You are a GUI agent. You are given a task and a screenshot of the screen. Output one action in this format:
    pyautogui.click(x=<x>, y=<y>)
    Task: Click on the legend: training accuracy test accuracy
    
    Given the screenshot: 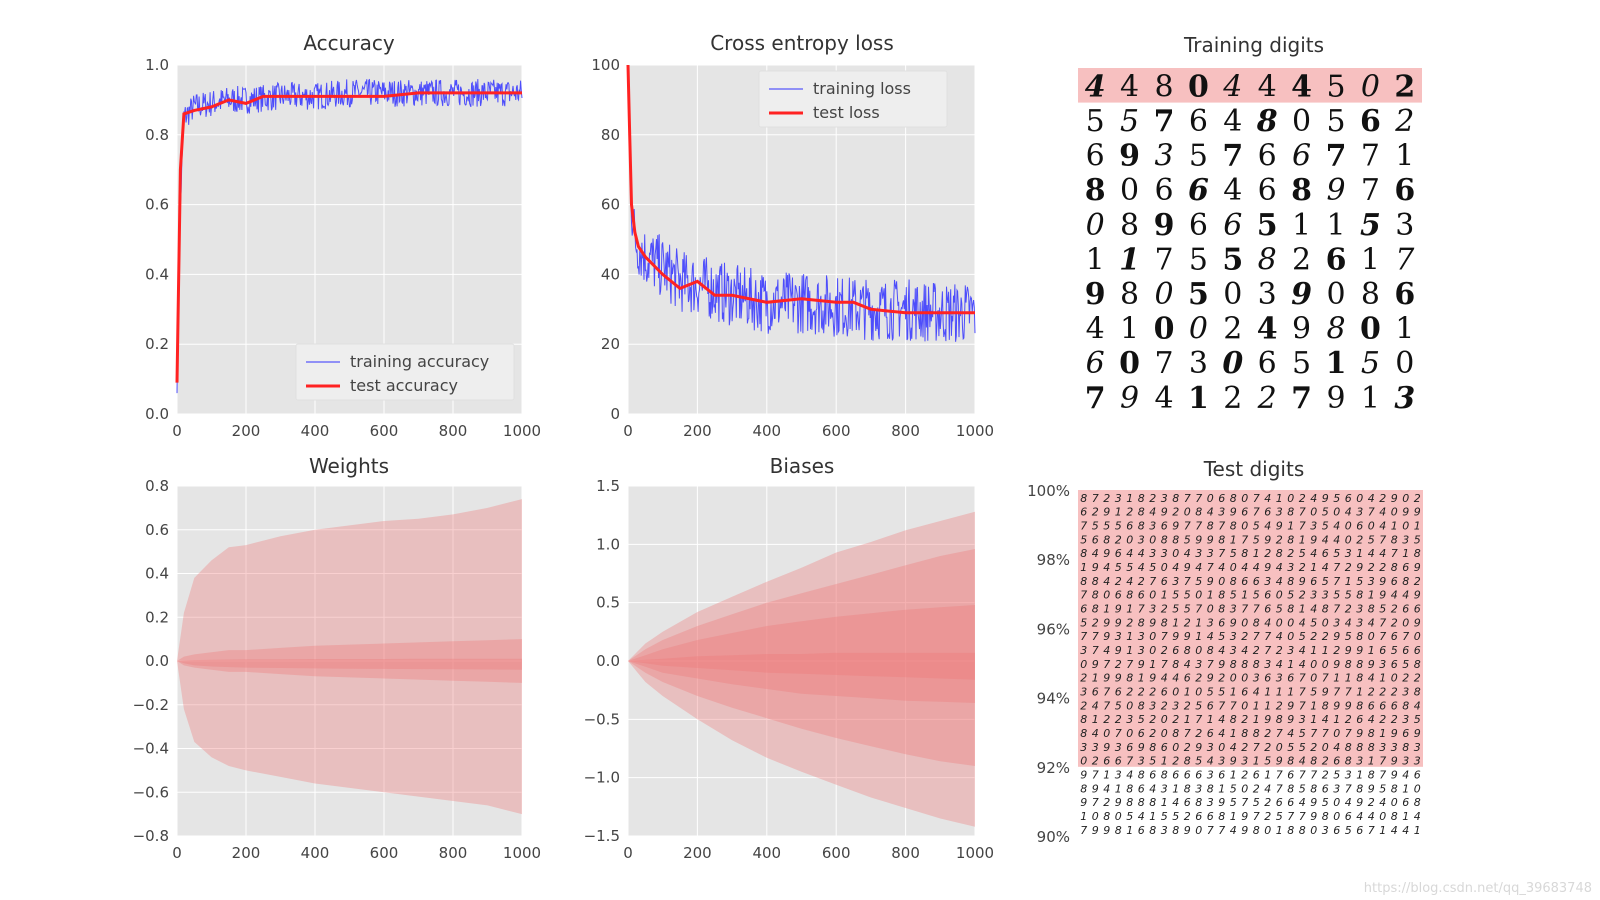 What is the action you would take?
    pyautogui.click(x=405, y=372)
    